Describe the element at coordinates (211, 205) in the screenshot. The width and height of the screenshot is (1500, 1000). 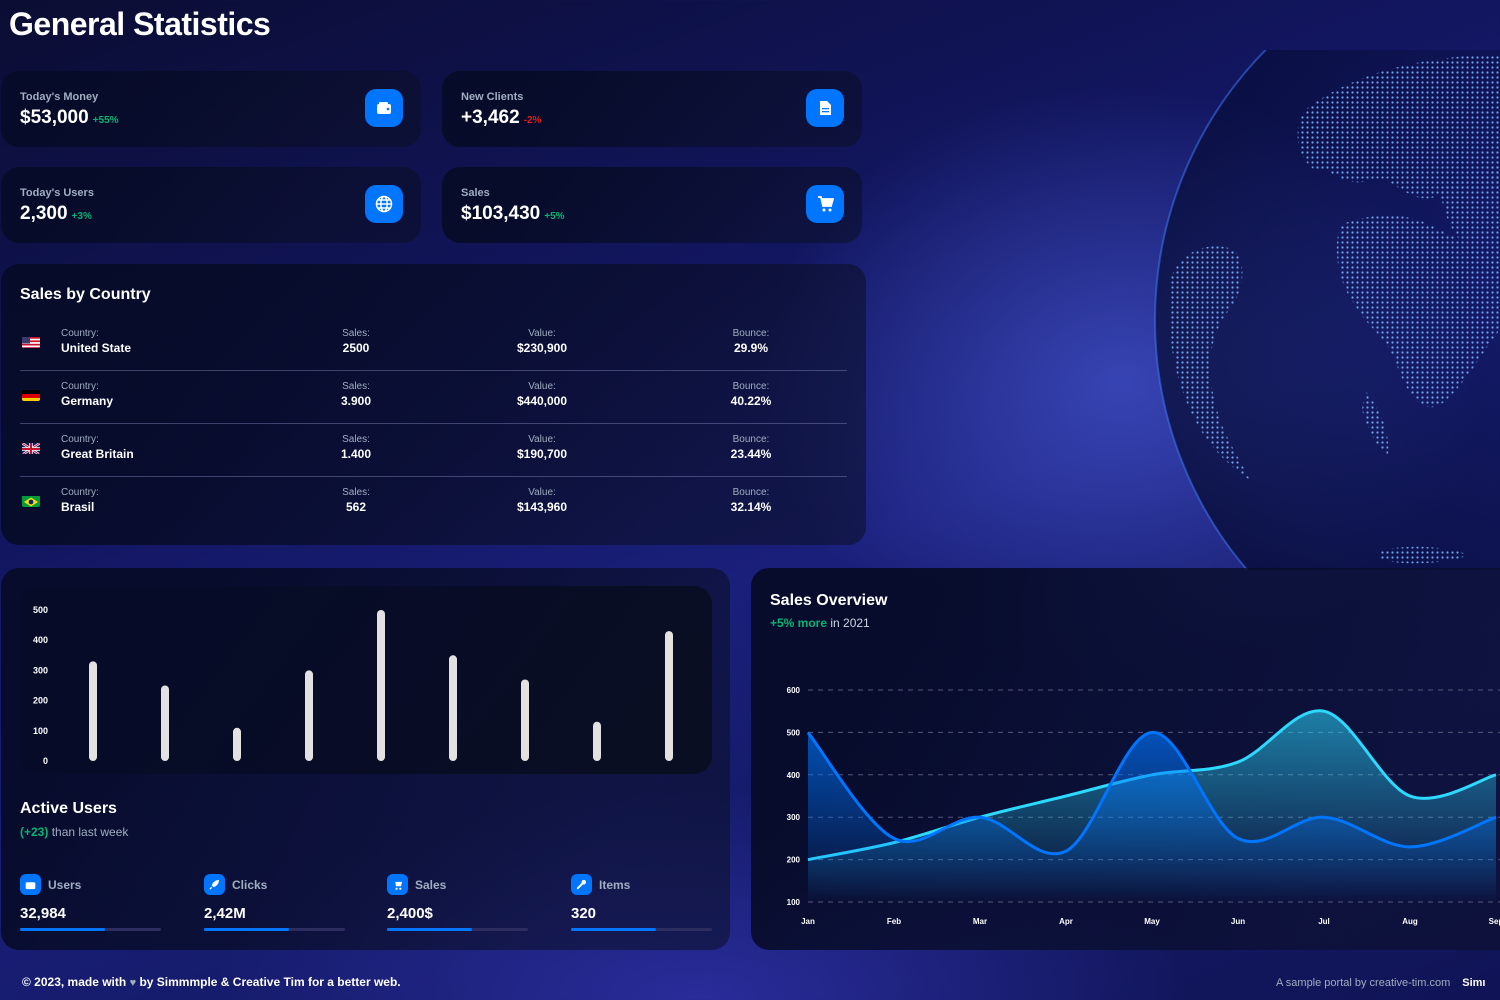
I see `stat-card-todays-users: Today's Users 2,300 +3%` at that location.